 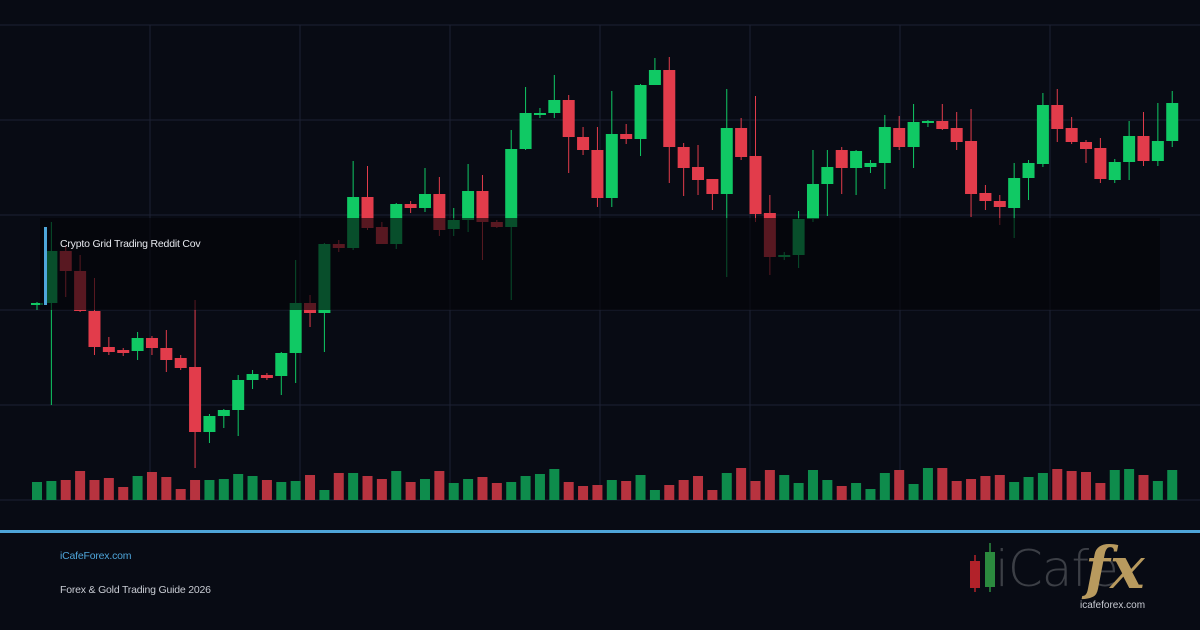 I want to click on footer-subtitle: Forex & Gold Trading Guide 2026, so click(x=135, y=590).